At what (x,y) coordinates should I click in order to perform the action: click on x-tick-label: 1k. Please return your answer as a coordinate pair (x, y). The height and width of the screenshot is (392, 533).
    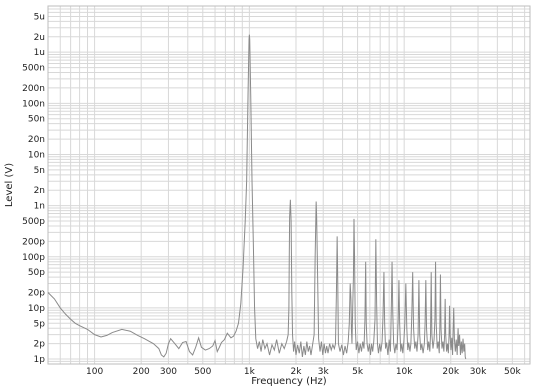
    Looking at the image, I should click on (250, 372).